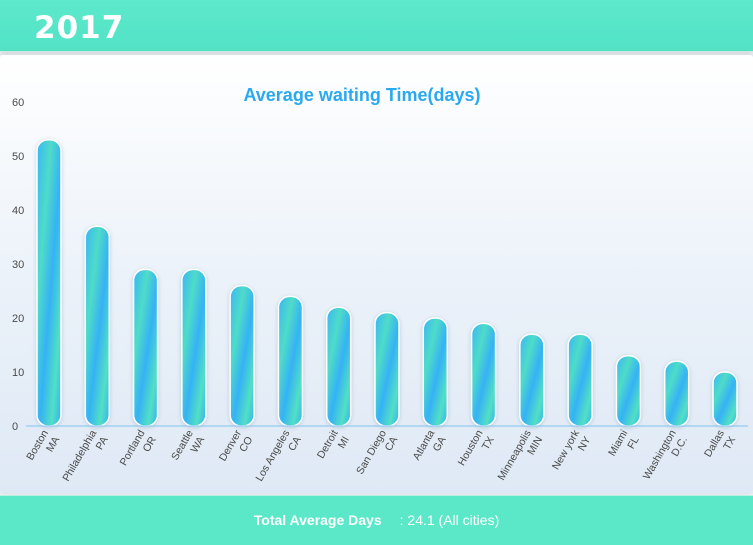 The image size is (753, 545). What do you see at coordinates (633, 442) in the screenshot?
I see `x-tick-state: FL` at bounding box center [633, 442].